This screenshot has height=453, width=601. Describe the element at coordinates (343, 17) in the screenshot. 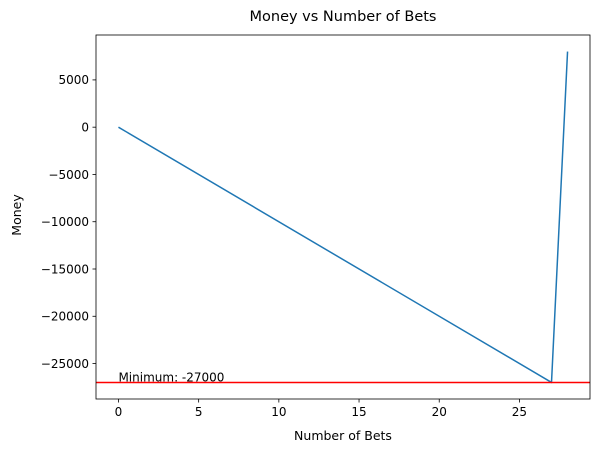

I see `chart-title: Money vs Number of Bets` at that location.